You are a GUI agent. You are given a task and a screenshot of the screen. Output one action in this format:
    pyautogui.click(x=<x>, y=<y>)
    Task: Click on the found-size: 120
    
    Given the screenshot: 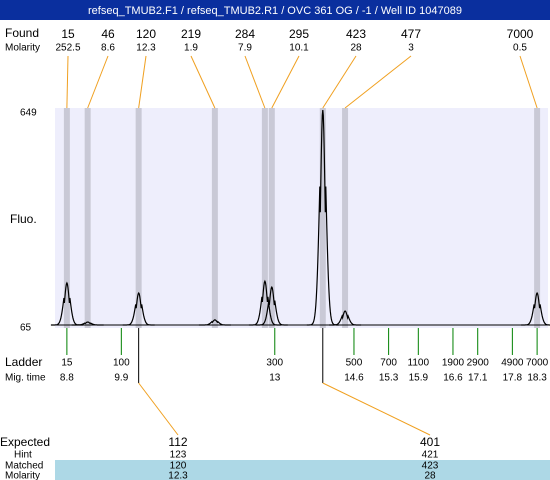 What is the action you would take?
    pyautogui.click(x=146, y=34)
    